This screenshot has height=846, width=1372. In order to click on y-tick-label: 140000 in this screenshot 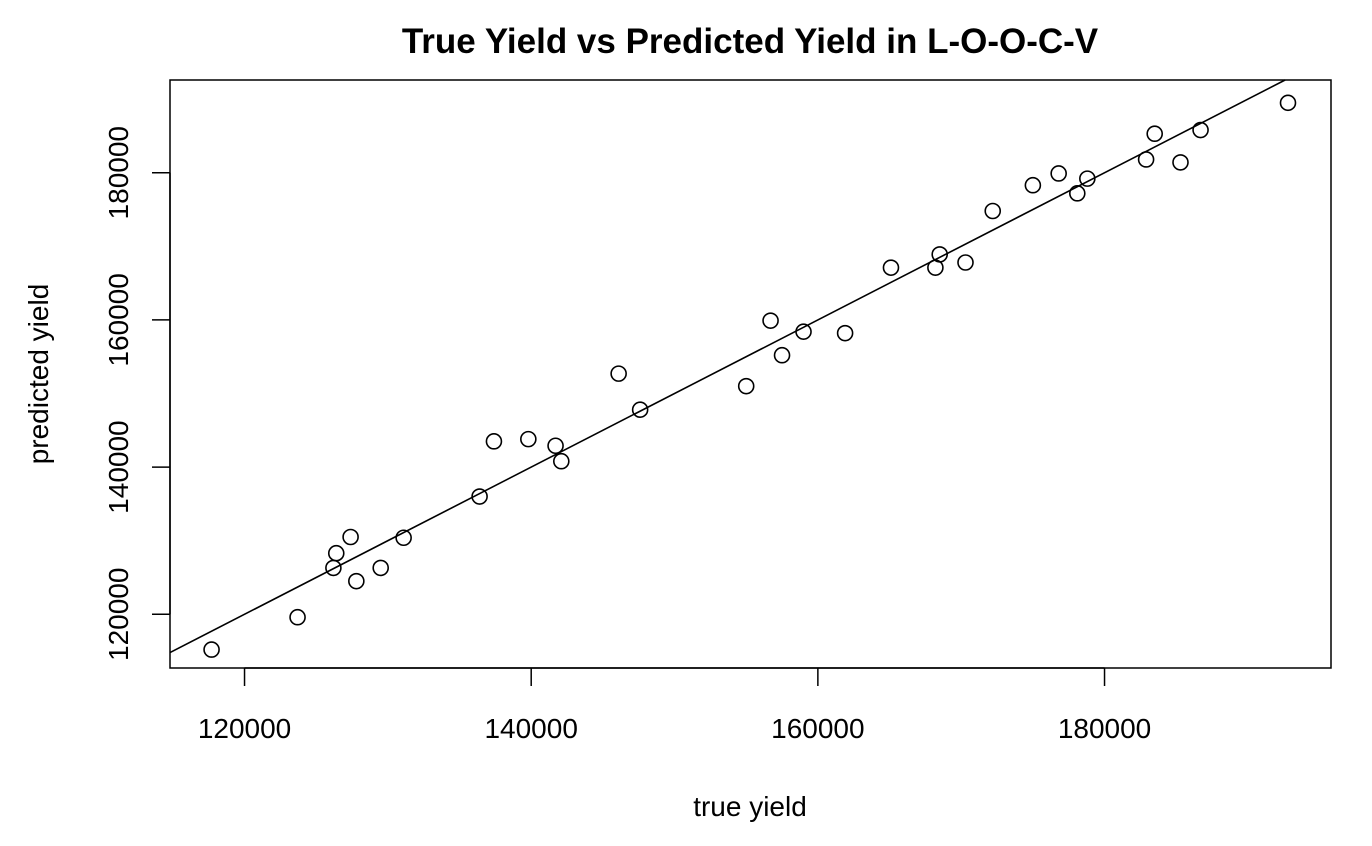, I will do `click(118, 466)`.